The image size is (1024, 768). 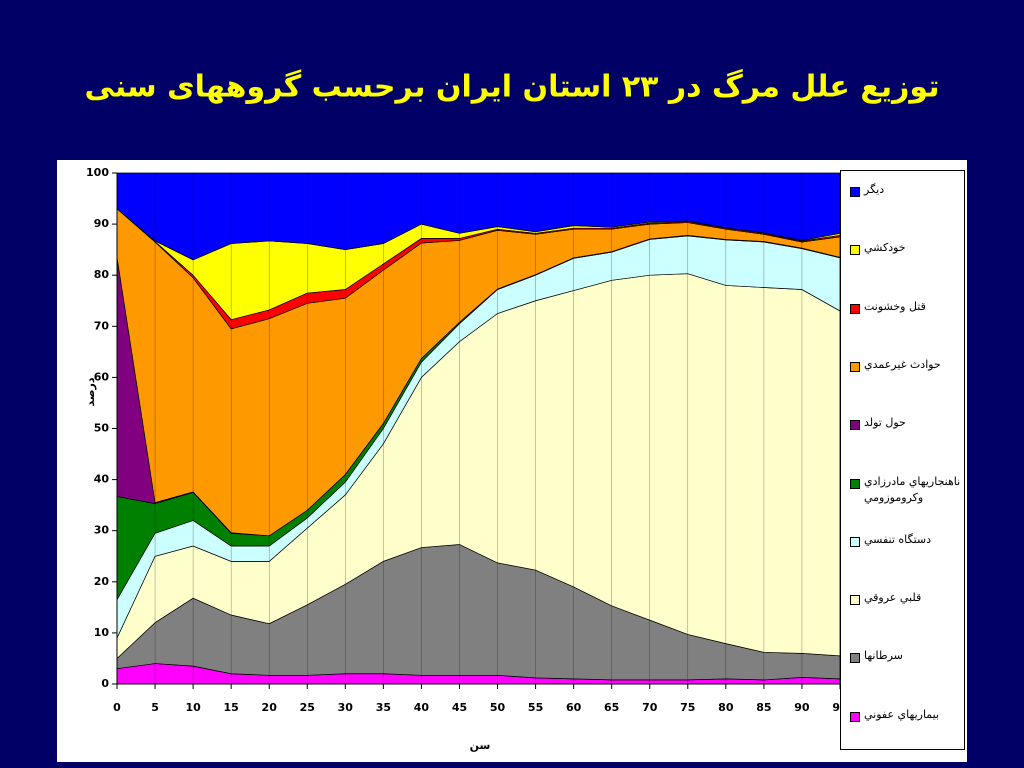 I want to click on x-tick-label: 25, so click(x=307, y=707).